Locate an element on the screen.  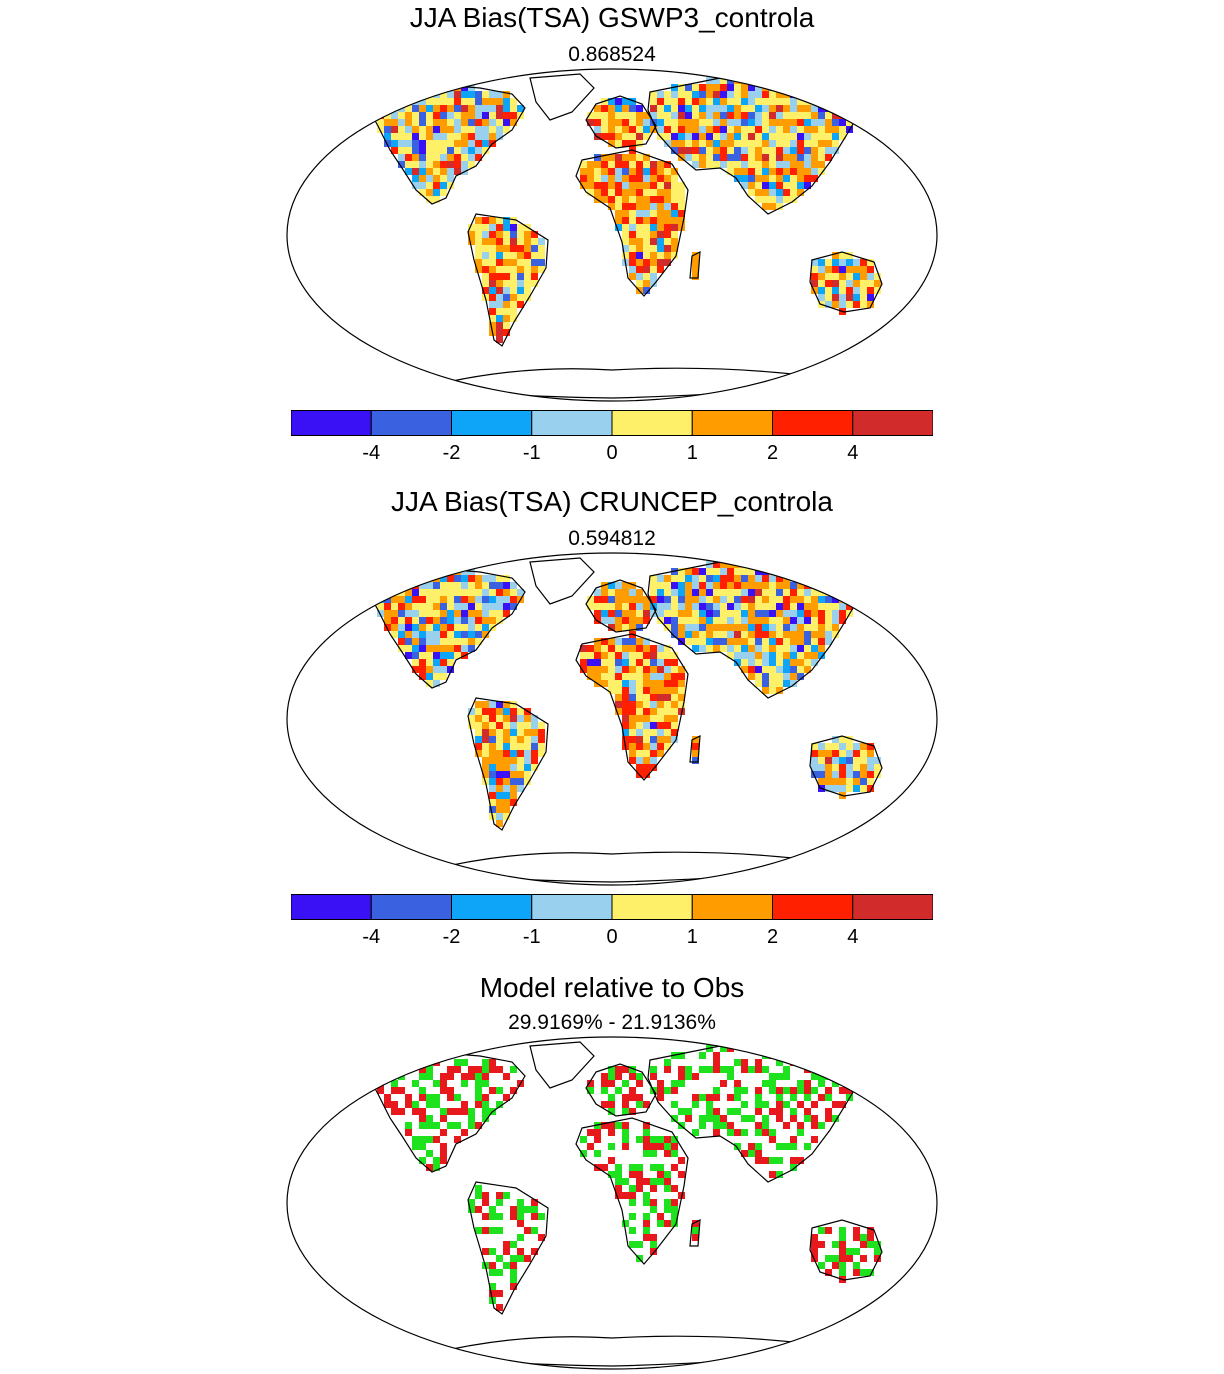
coastline-madagascar is located at coordinates (695, 748).